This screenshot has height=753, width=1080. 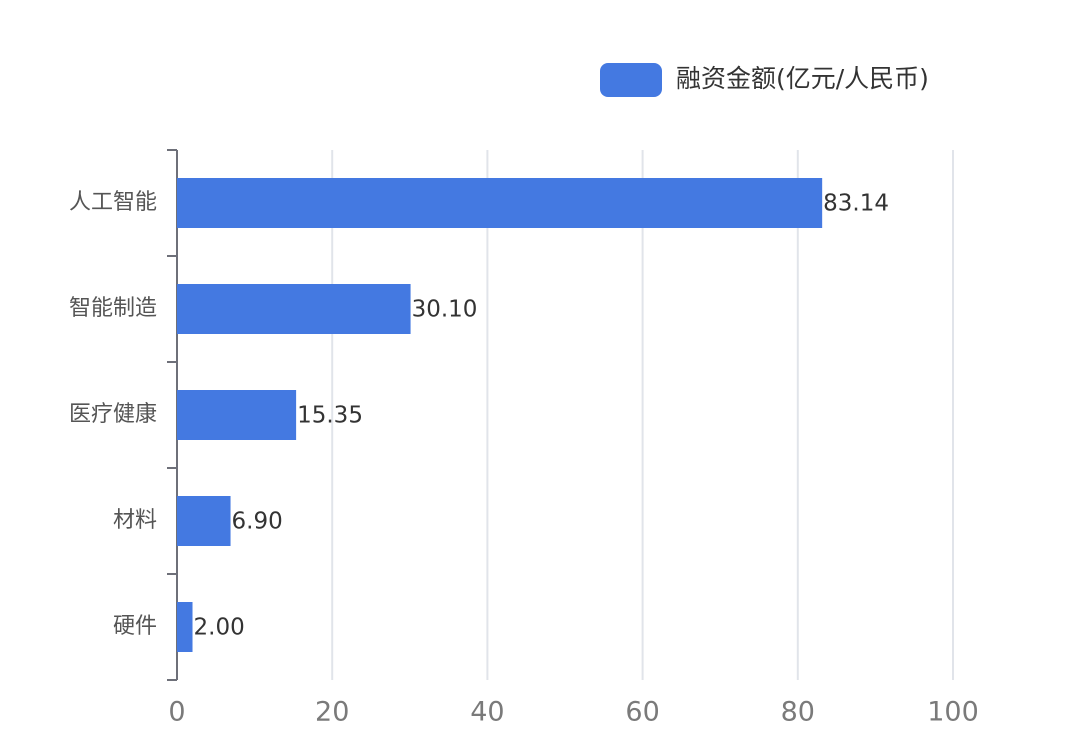 I want to click on x-tick-label: 80, so click(x=798, y=712).